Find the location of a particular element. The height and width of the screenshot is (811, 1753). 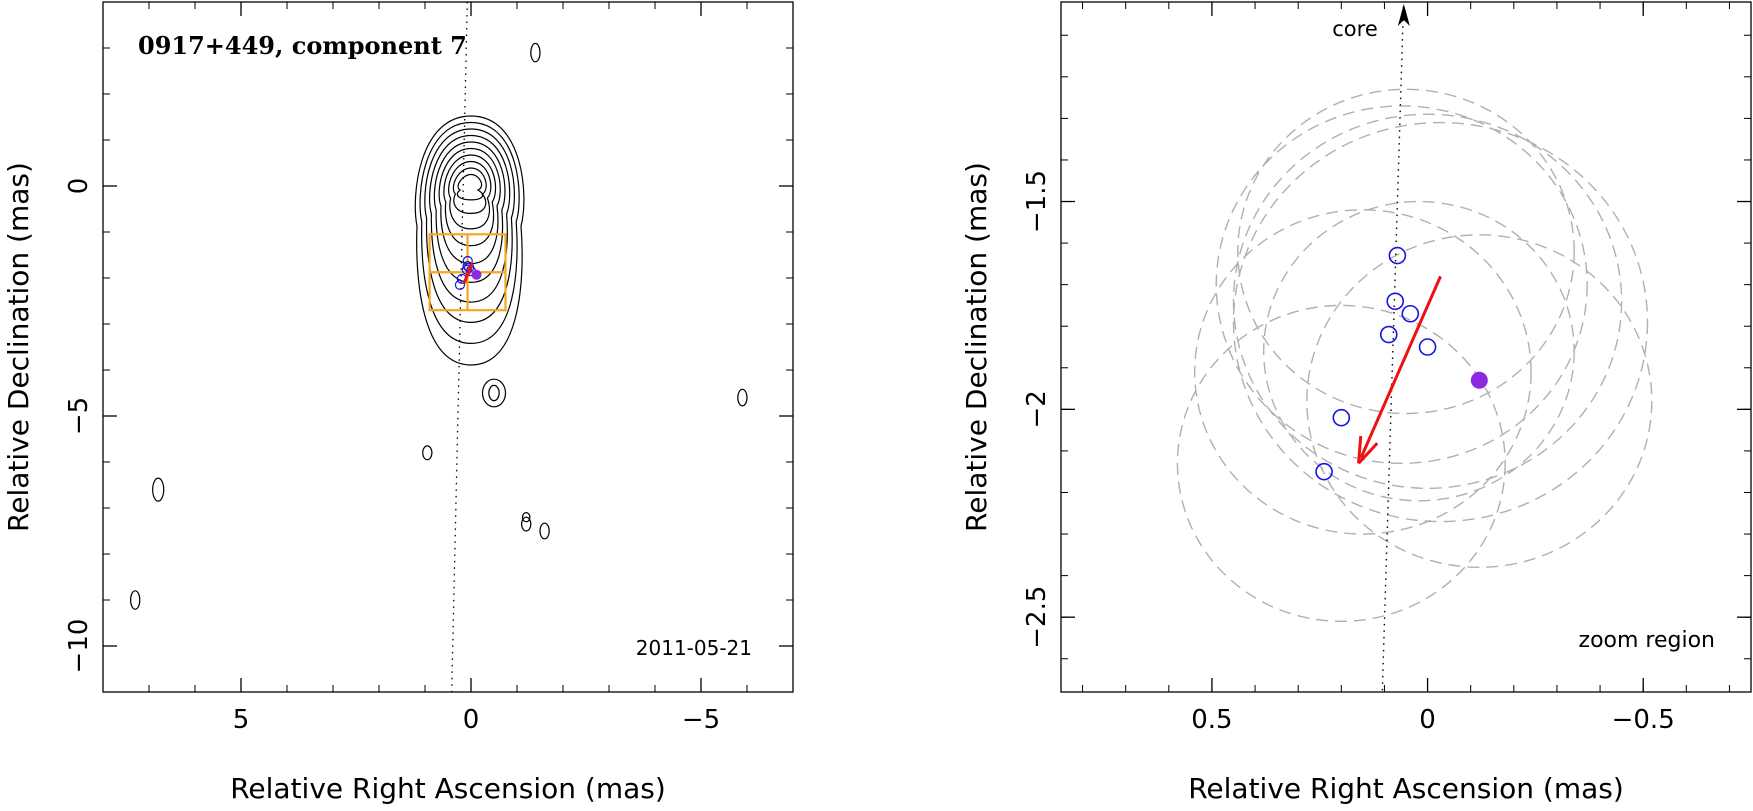

left-y-axis-label: Relative Declination (mas) is located at coordinates (18, 347).